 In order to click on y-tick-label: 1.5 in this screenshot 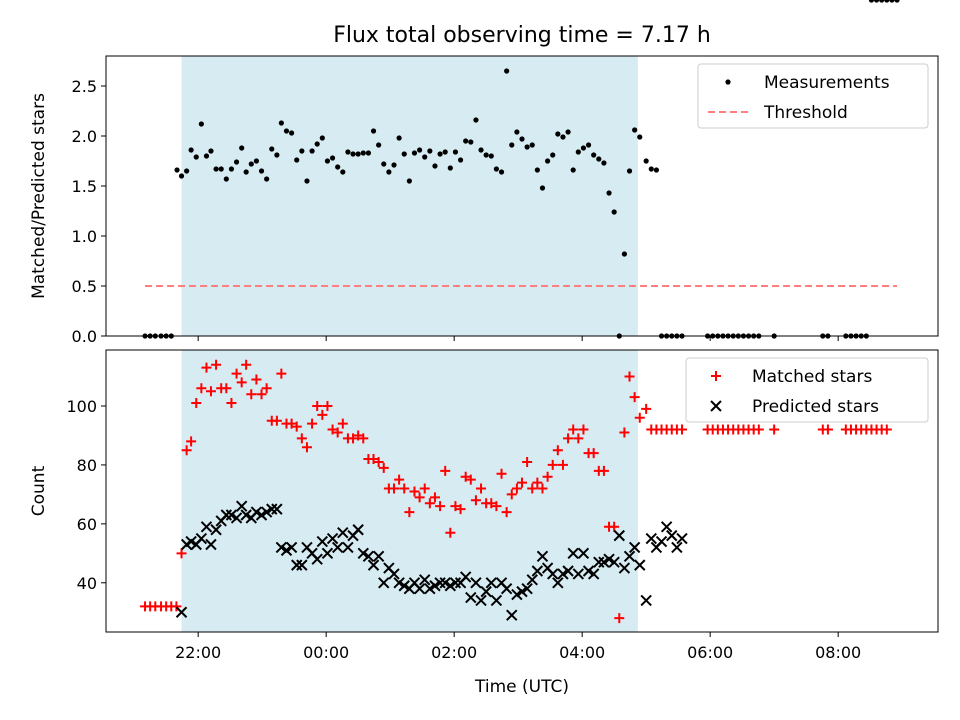, I will do `click(84, 186)`.